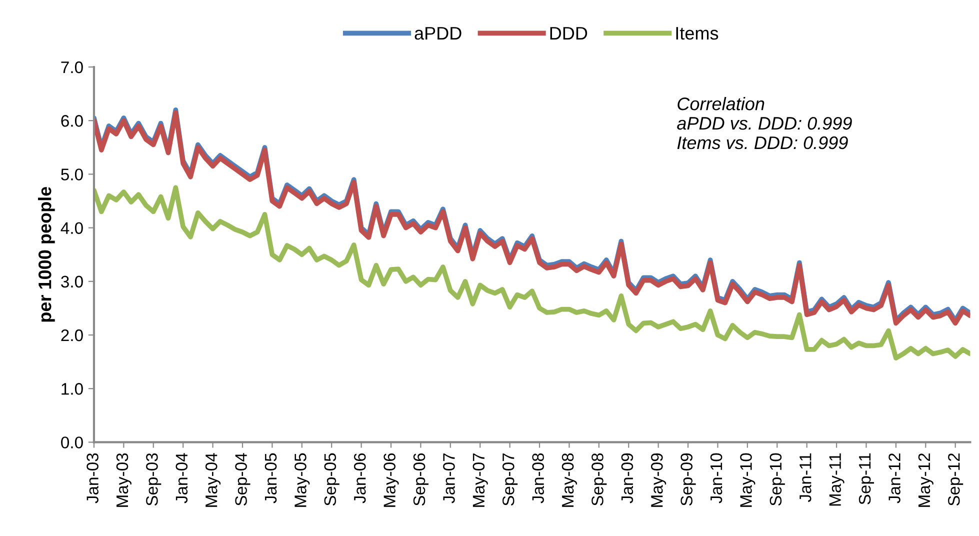  Describe the element at coordinates (46, 254) in the screenshot. I see `y-axis-title: per 1000 people` at that location.